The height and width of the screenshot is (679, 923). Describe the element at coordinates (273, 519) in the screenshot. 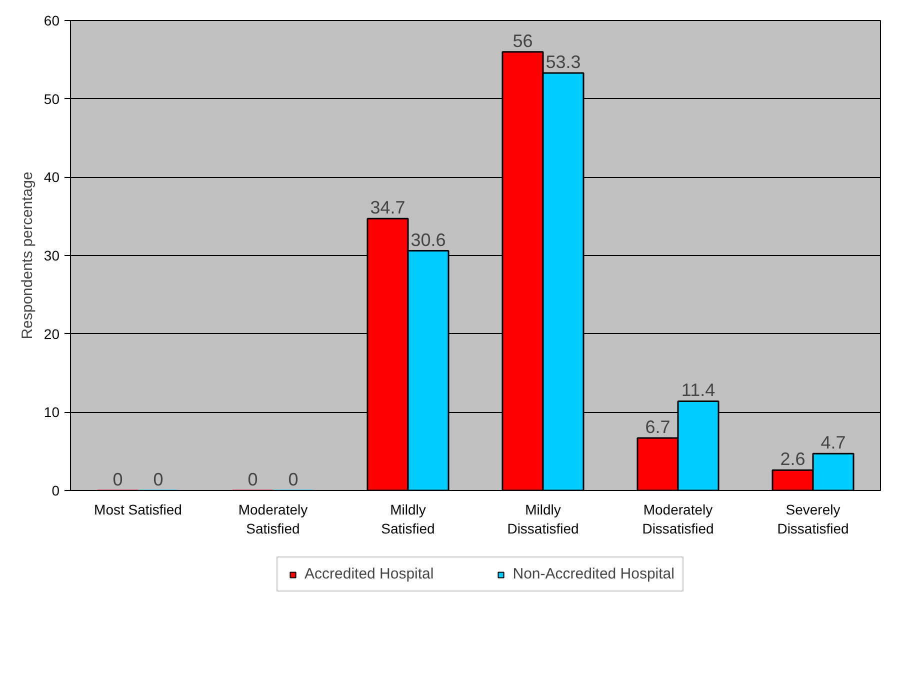

I see `x-tick-label: Moderately Satisfied` at that location.